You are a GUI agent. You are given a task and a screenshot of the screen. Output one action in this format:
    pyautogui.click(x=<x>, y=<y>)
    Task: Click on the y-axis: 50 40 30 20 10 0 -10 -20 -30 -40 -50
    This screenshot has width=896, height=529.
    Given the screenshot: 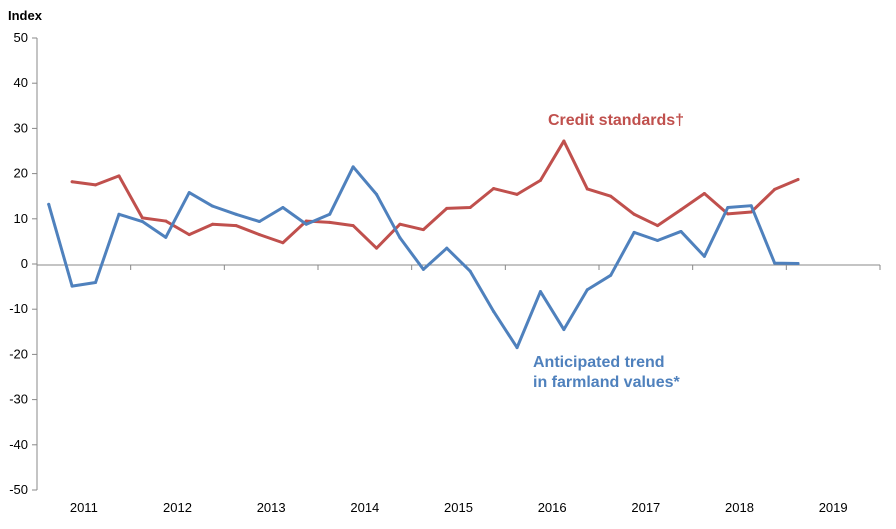 What is the action you would take?
    pyautogui.click(x=23, y=263)
    